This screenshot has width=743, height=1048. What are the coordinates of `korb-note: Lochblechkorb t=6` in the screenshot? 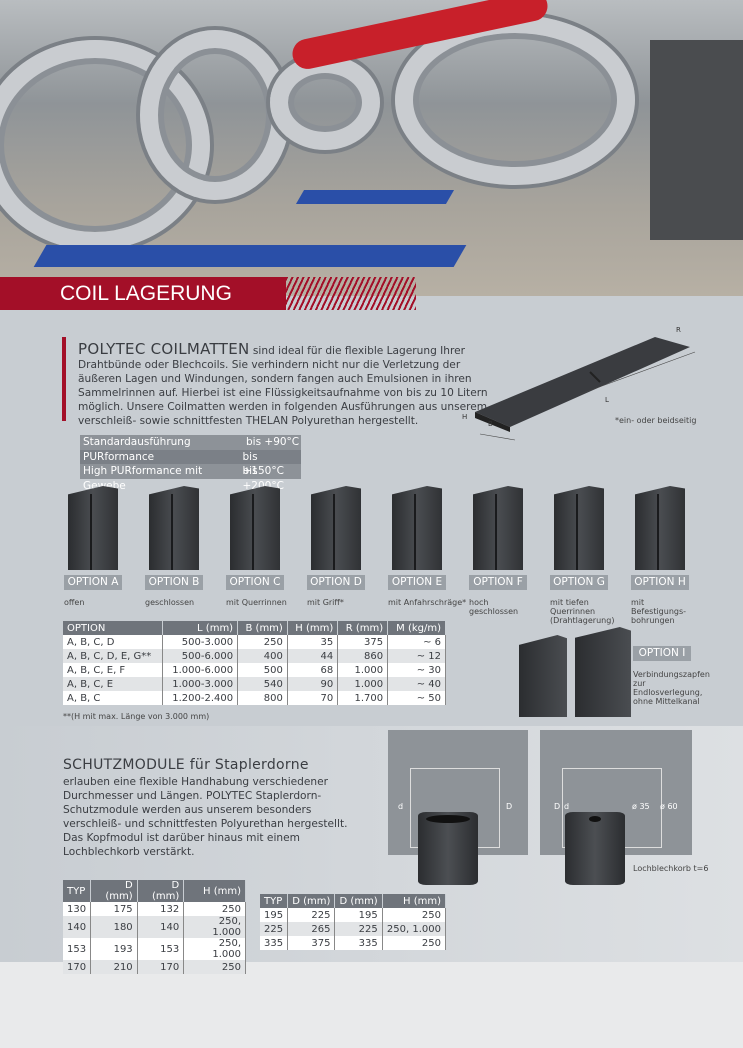 It's located at (671, 868).